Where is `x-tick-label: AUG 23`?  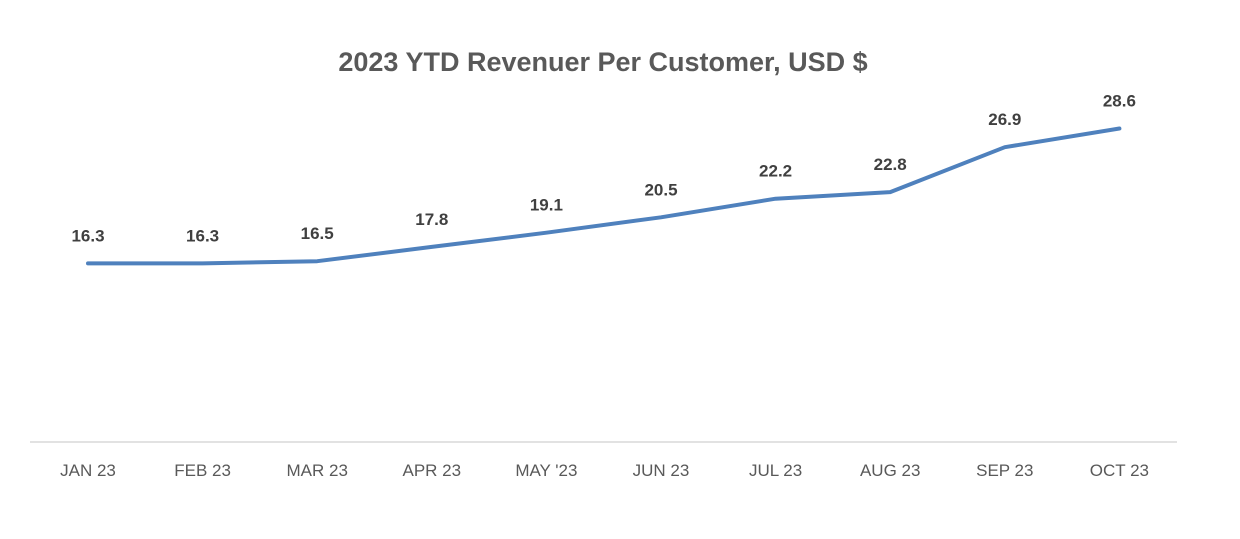 x-tick-label: AUG 23 is located at coordinates (890, 470).